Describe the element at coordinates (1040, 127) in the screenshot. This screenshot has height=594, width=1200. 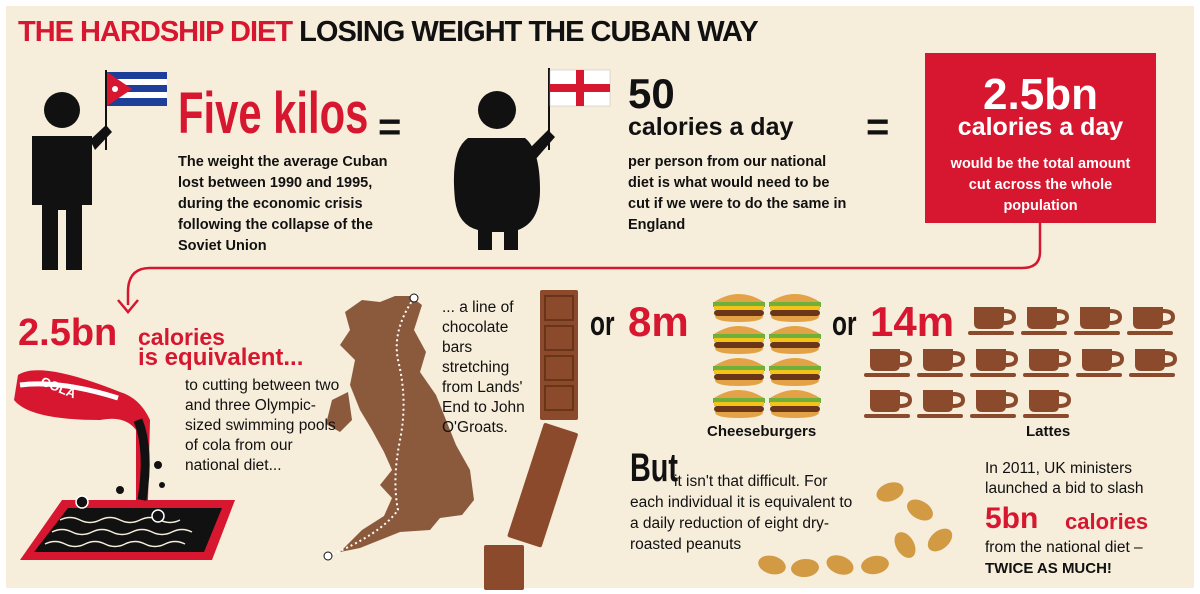
I see `total-unit: calories a day` at that location.